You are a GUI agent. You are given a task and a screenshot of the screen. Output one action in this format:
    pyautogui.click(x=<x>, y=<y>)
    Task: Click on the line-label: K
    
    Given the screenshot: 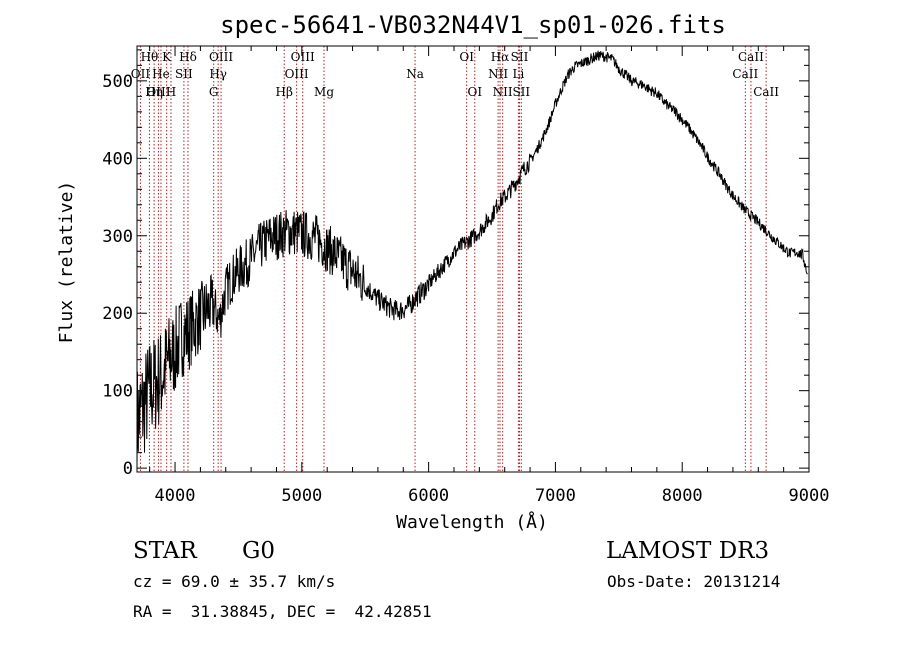 What is the action you would take?
    pyautogui.click(x=167, y=57)
    